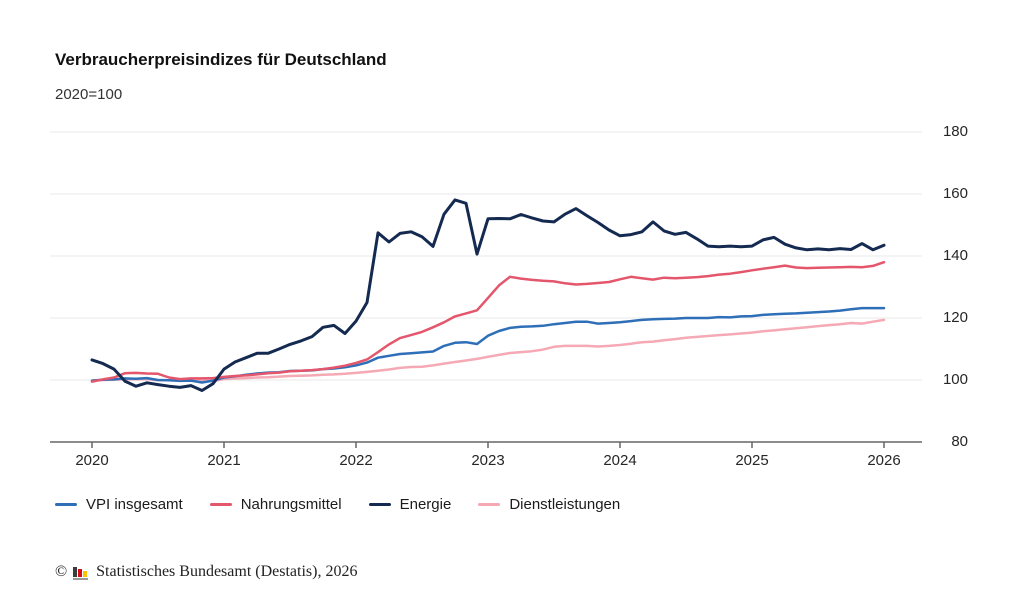 Image resolution: width=1024 pixels, height=600 pixels. I want to click on x-axis-label: 2021, so click(224, 460).